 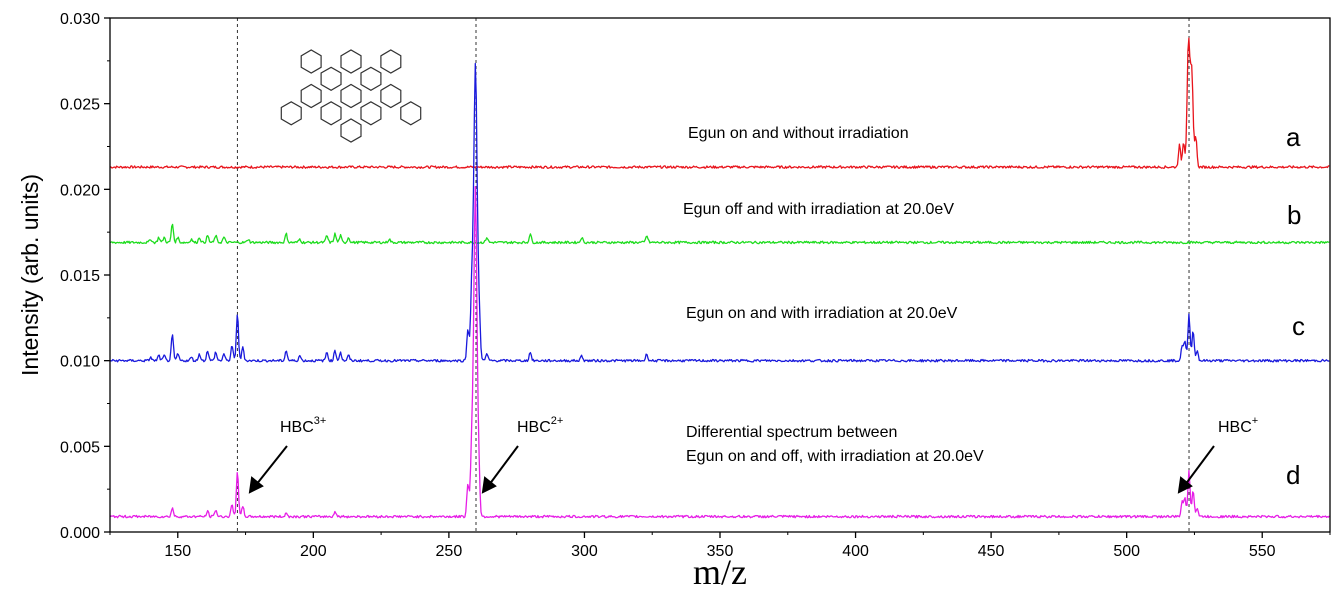 What do you see at coordinates (1294, 215) in the screenshot?
I see `trace-label-b: b` at bounding box center [1294, 215].